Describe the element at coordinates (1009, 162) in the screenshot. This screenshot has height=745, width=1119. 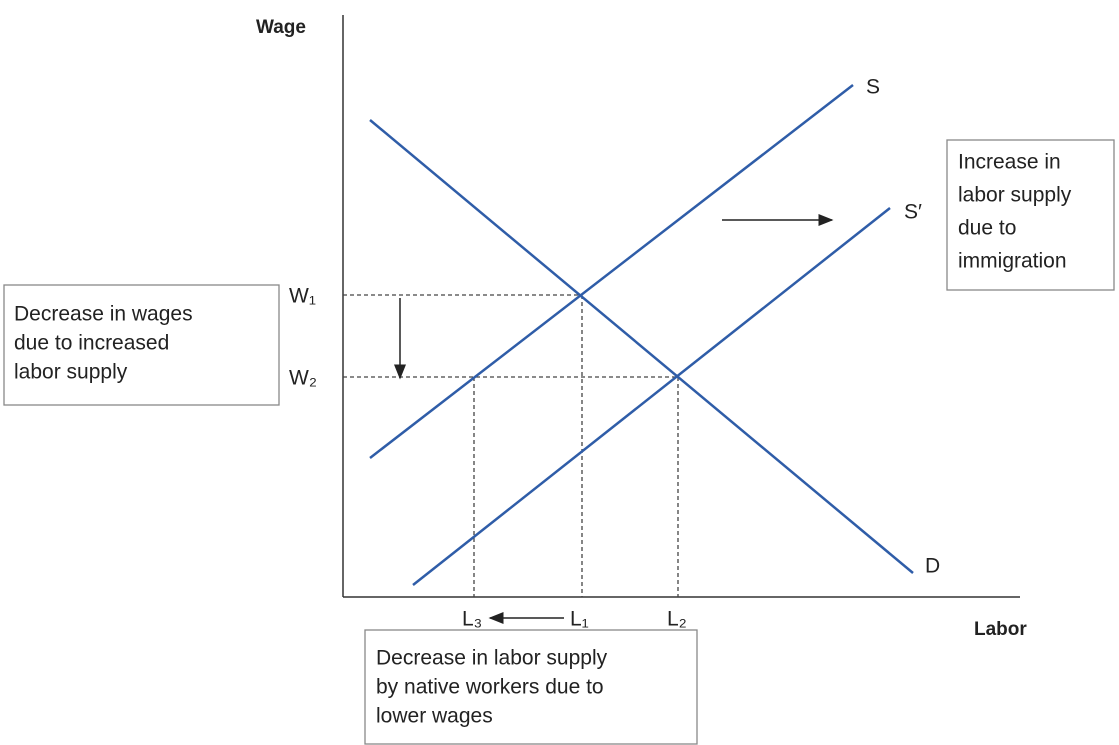
I see `note-line: Increase in` at that location.